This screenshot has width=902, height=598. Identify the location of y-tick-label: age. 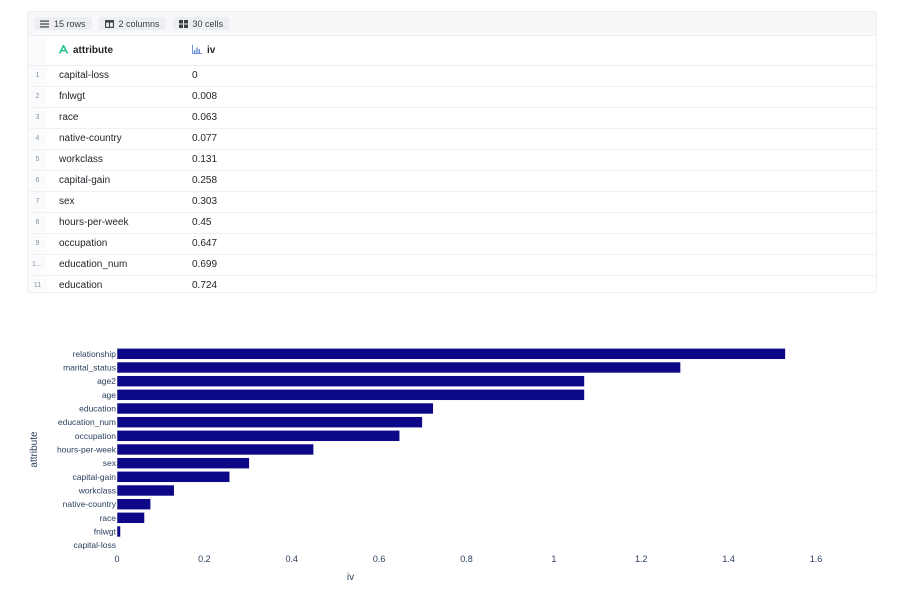
(109, 395).